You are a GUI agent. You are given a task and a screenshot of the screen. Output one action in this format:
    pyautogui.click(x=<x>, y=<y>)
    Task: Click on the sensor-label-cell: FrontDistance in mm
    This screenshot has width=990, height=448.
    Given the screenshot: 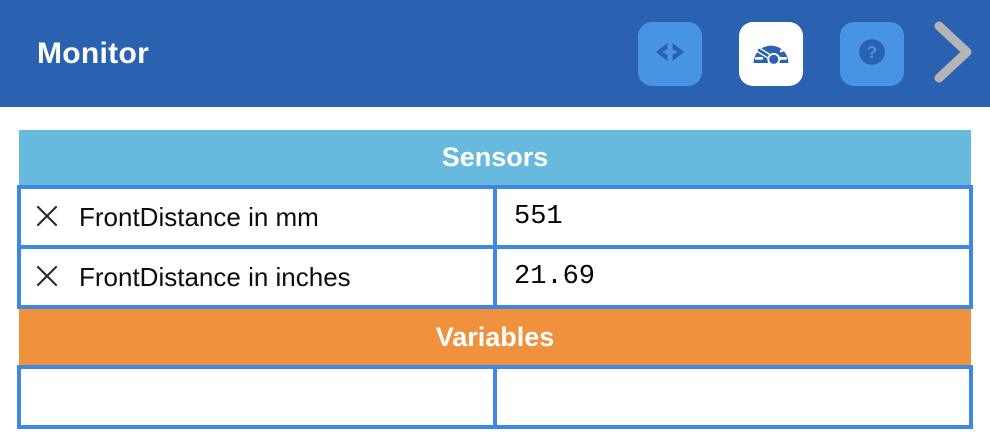 What is the action you would take?
    pyautogui.click(x=257, y=217)
    